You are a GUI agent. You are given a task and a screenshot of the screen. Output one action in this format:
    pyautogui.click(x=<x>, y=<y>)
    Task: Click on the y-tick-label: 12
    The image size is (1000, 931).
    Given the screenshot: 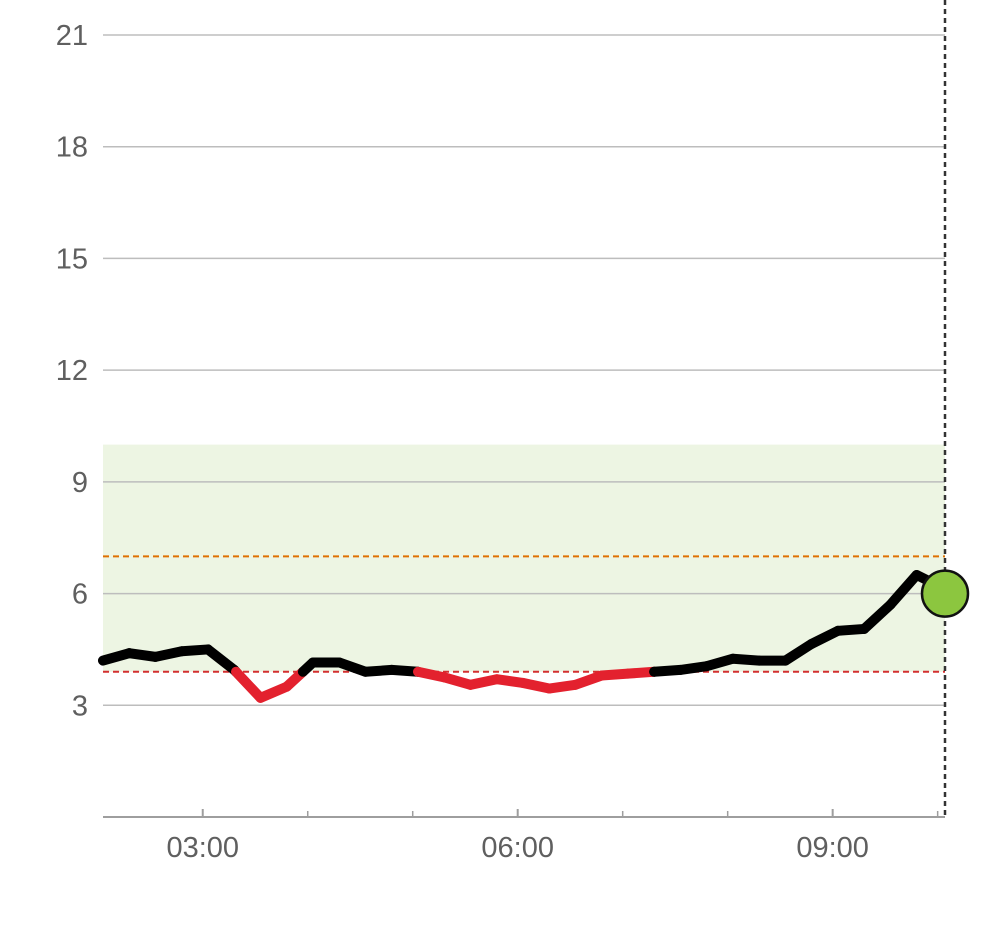 What is the action you would take?
    pyautogui.click(x=72, y=371)
    